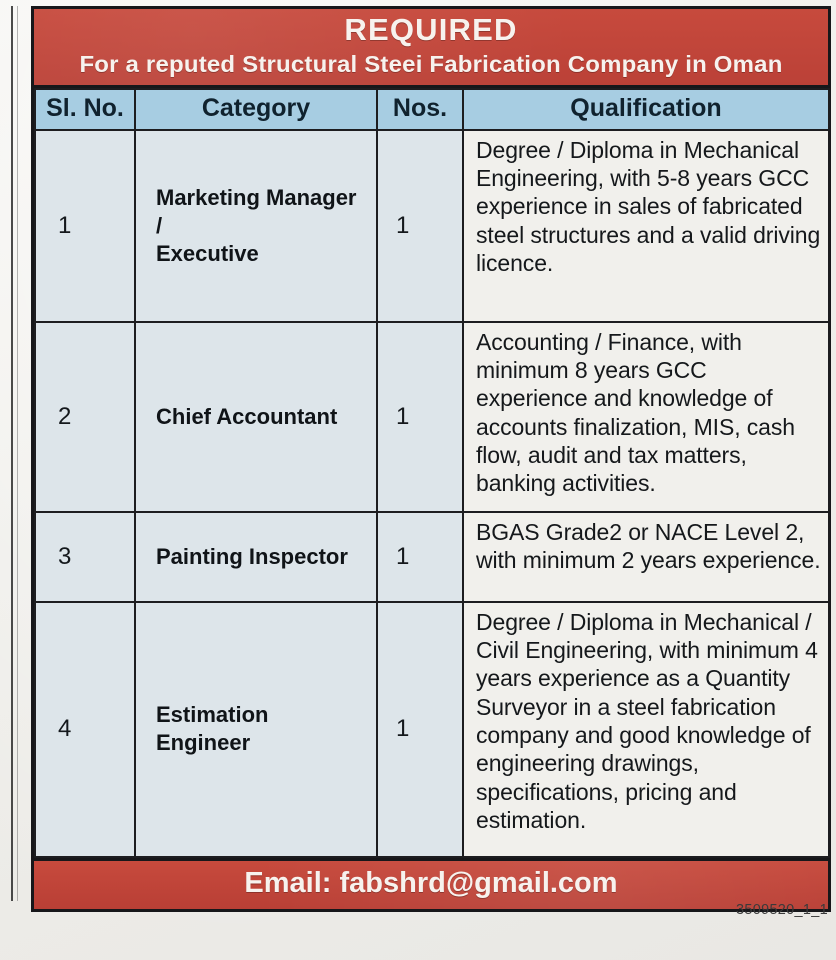 This screenshot has height=960, width=836. I want to click on newspaper-column-rule-secondary, so click(17, 453).